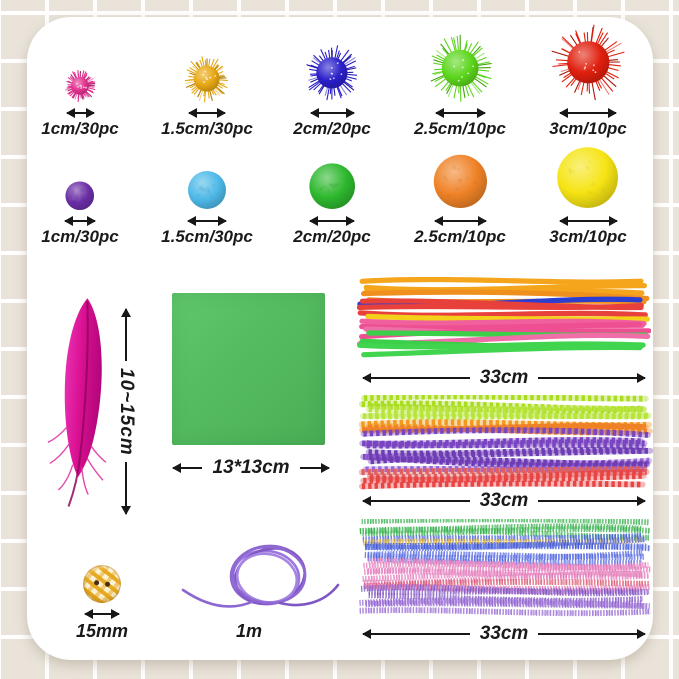 The image size is (679, 679). I want to click on paper-dimension-label: 13*13cm, so click(251, 467).